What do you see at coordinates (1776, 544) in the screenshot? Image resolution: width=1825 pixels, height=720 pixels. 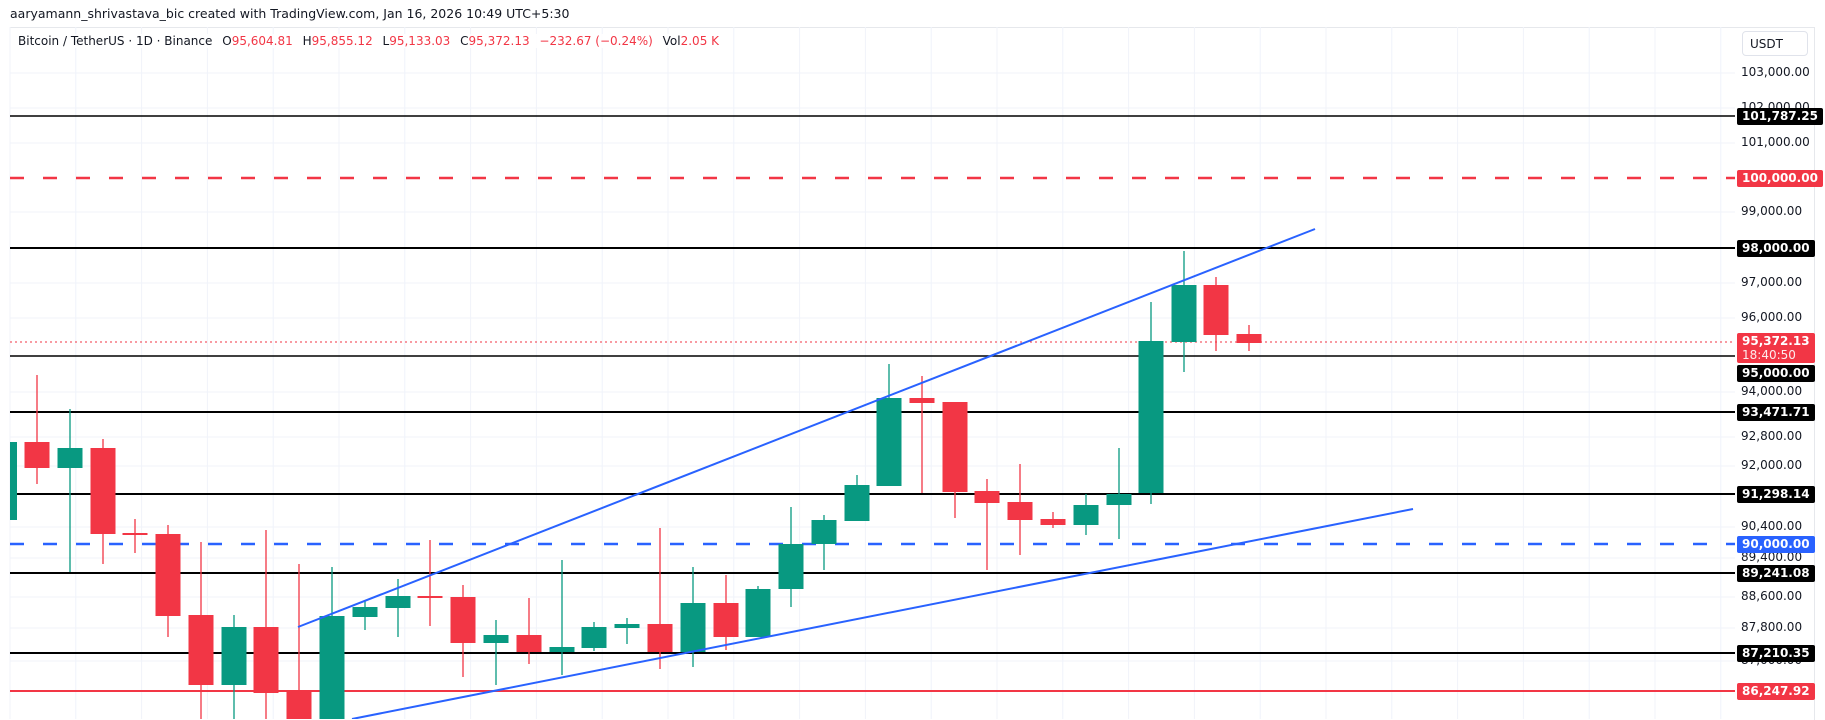 I see `price-level-tag: 90,000.00` at bounding box center [1776, 544].